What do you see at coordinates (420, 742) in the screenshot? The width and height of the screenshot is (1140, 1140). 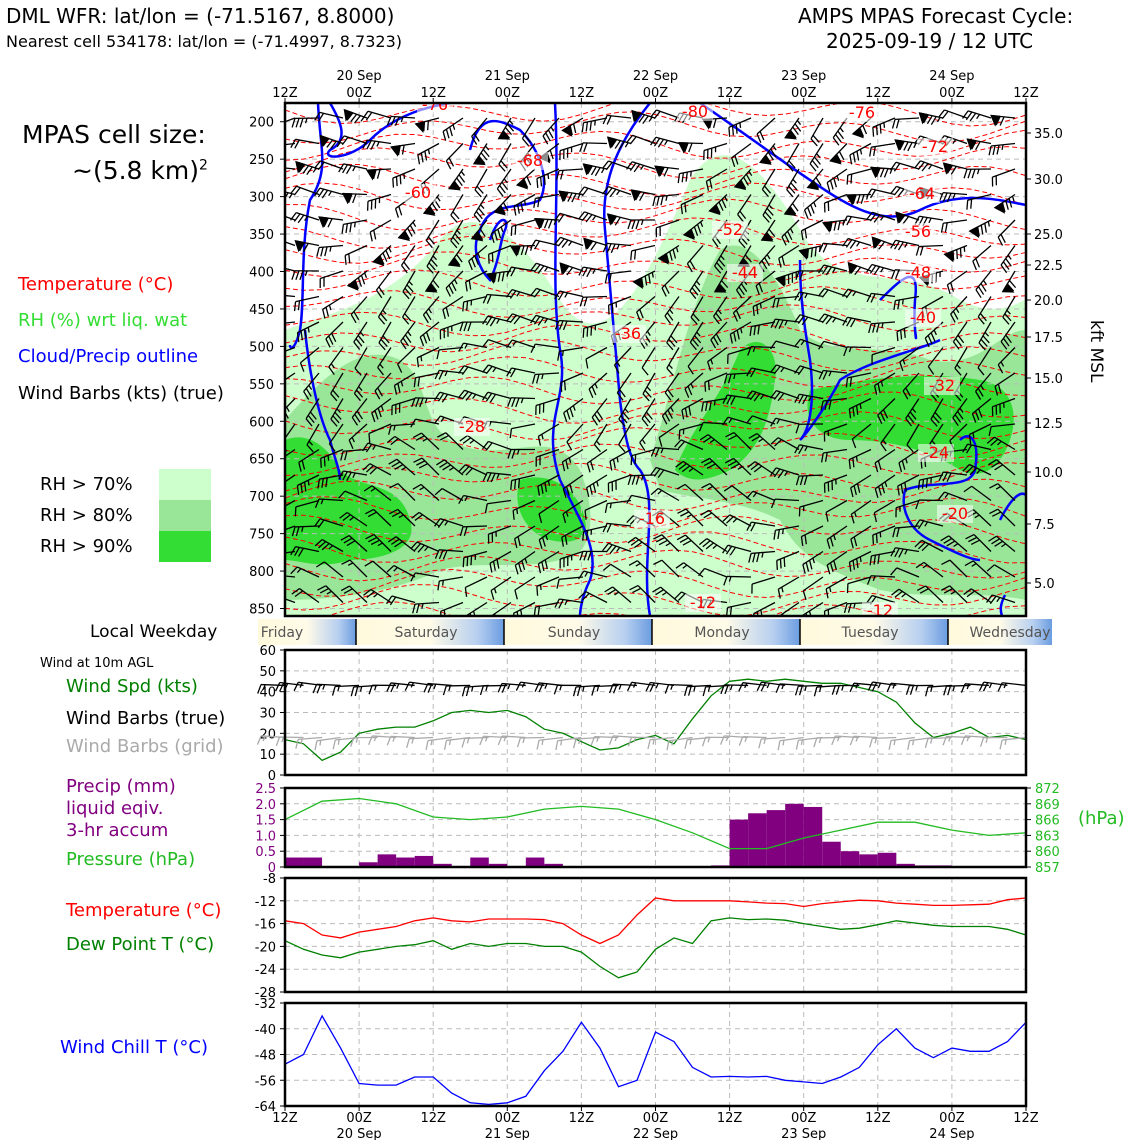 I see `surface-wind-barb-grid` at bounding box center [420, 742].